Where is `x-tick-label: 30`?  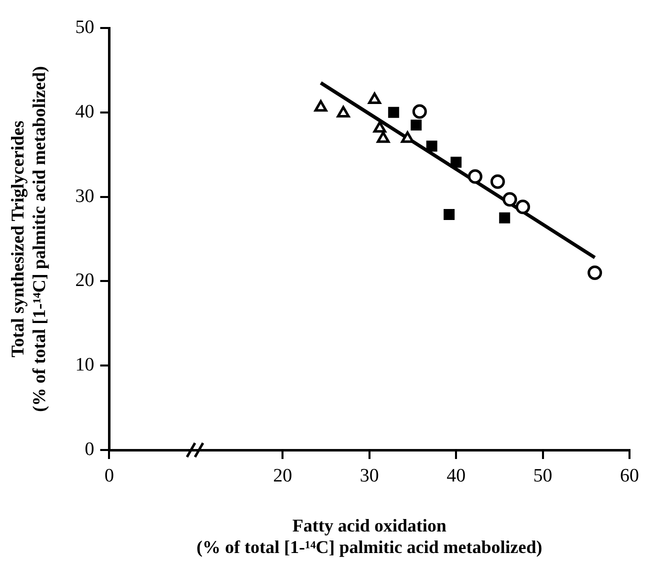 x-tick-label: 30 is located at coordinates (369, 475).